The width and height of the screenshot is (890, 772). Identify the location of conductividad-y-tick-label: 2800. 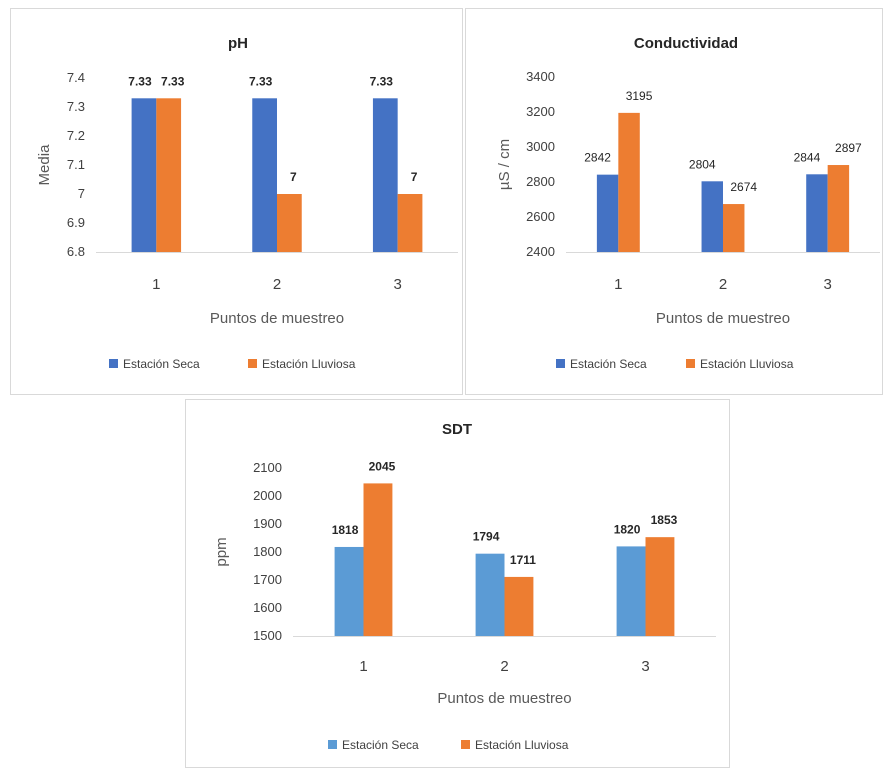
(540, 181).